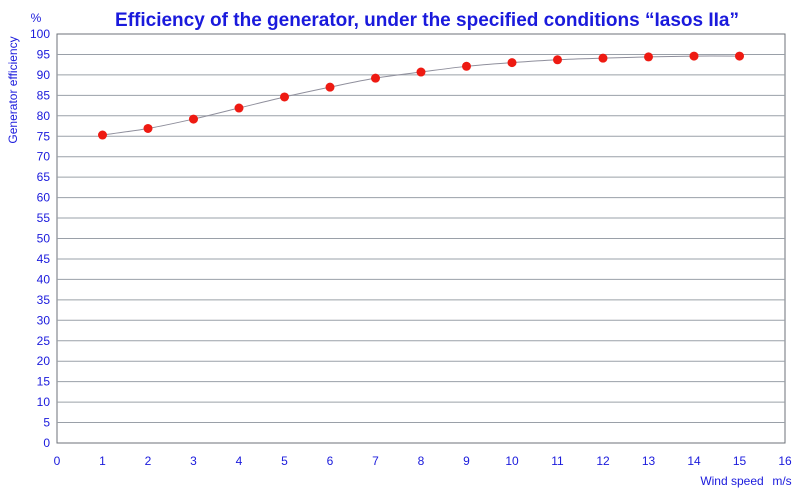  What do you see at coordinates (44, 177) in the screenshot?
I see `y-tick-label: 65` at bounding box center [44, 177].